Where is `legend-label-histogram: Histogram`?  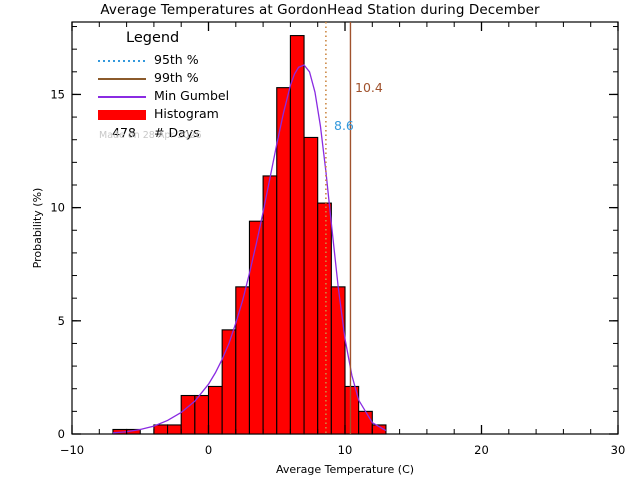 legend-label-histogram: Histogram is located at coordinates (186, 113).